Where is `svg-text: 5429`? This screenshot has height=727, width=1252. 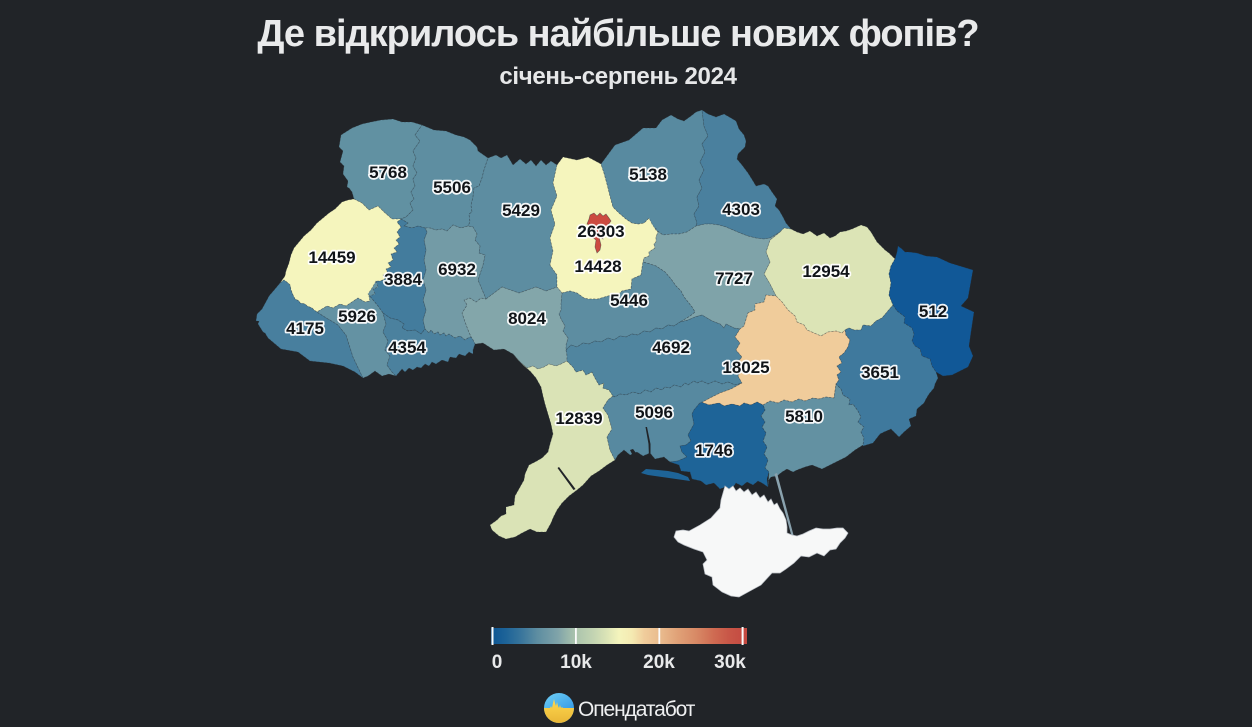 svg-text: 5429 is located at coordinates (521, 210).